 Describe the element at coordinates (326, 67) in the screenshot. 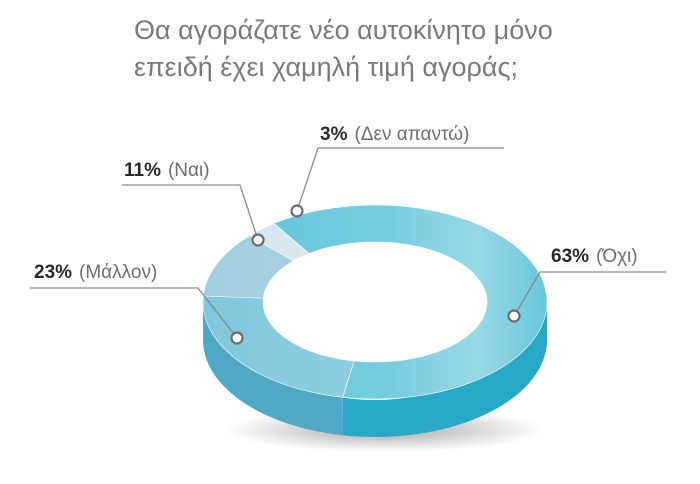

I see `chart-title-line-2: επειδή έχει χαμηλή τιμή αγοράς;` at that location.